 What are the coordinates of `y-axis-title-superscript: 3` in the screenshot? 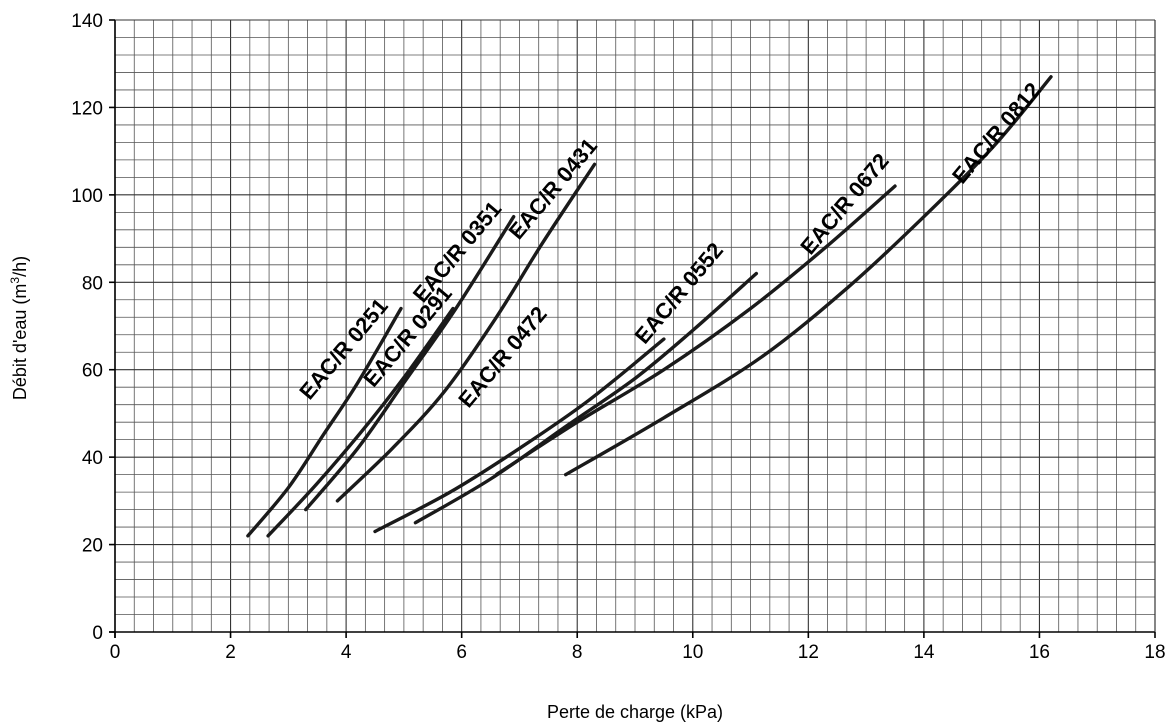 It's located at (15, 280).